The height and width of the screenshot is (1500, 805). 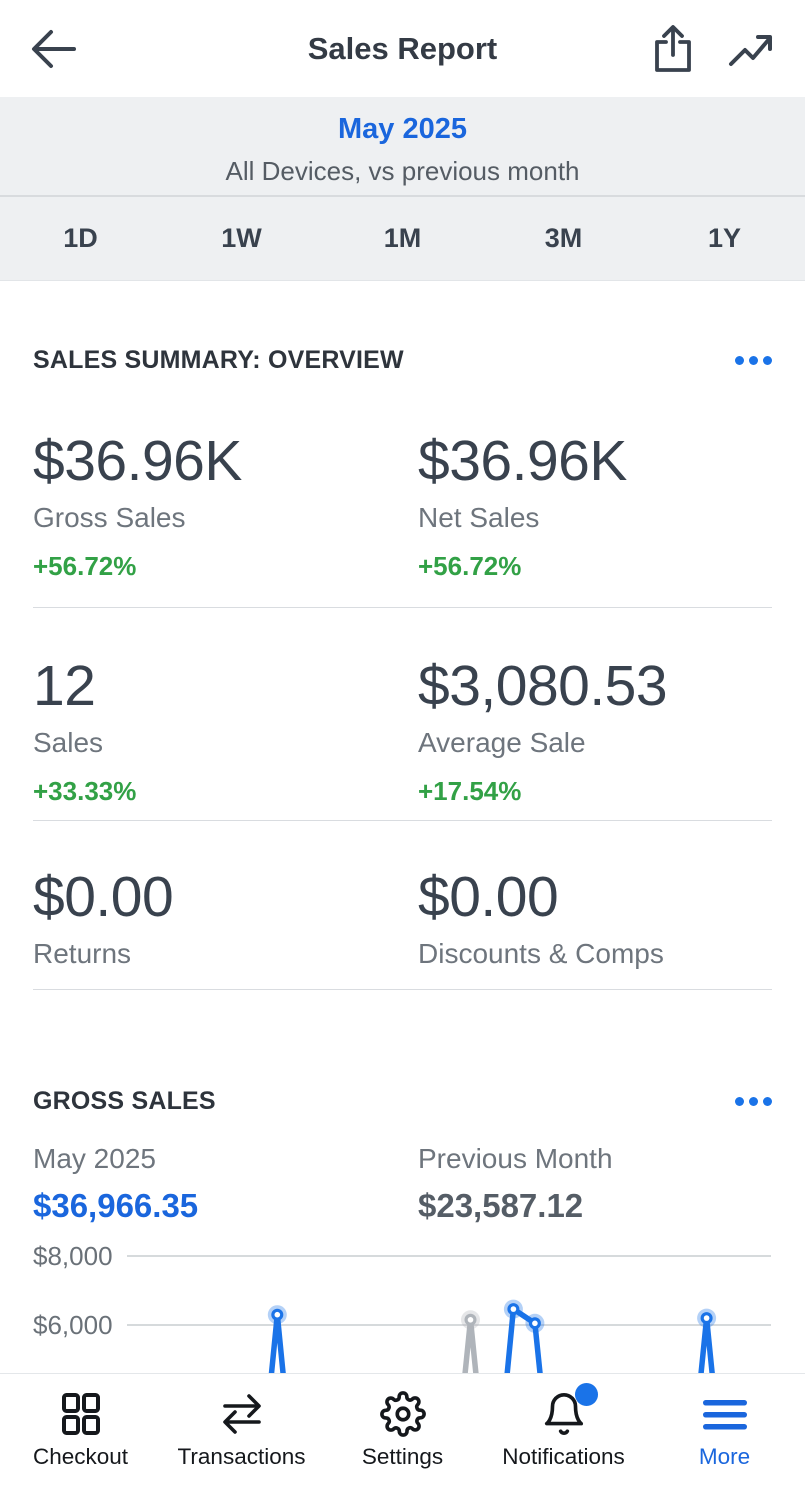 I want to click on stat-change: +33.33%, so click(x=85, y=791).